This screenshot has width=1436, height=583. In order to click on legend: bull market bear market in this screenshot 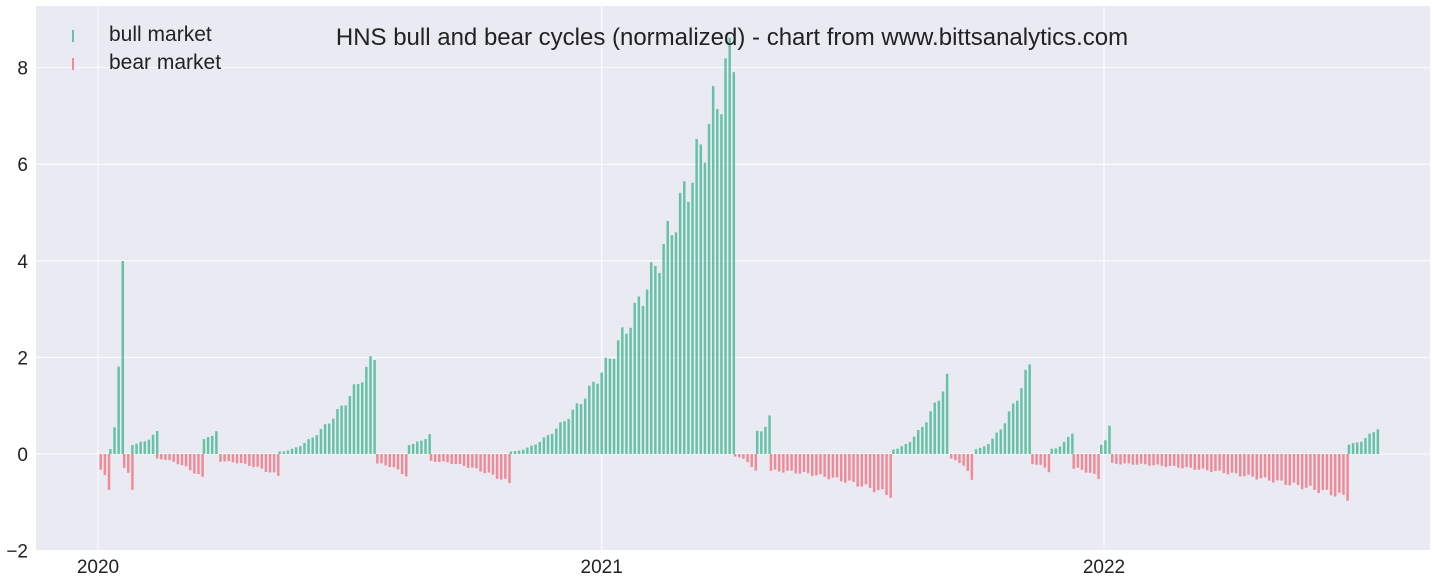, I will do `click(146, 48)`.